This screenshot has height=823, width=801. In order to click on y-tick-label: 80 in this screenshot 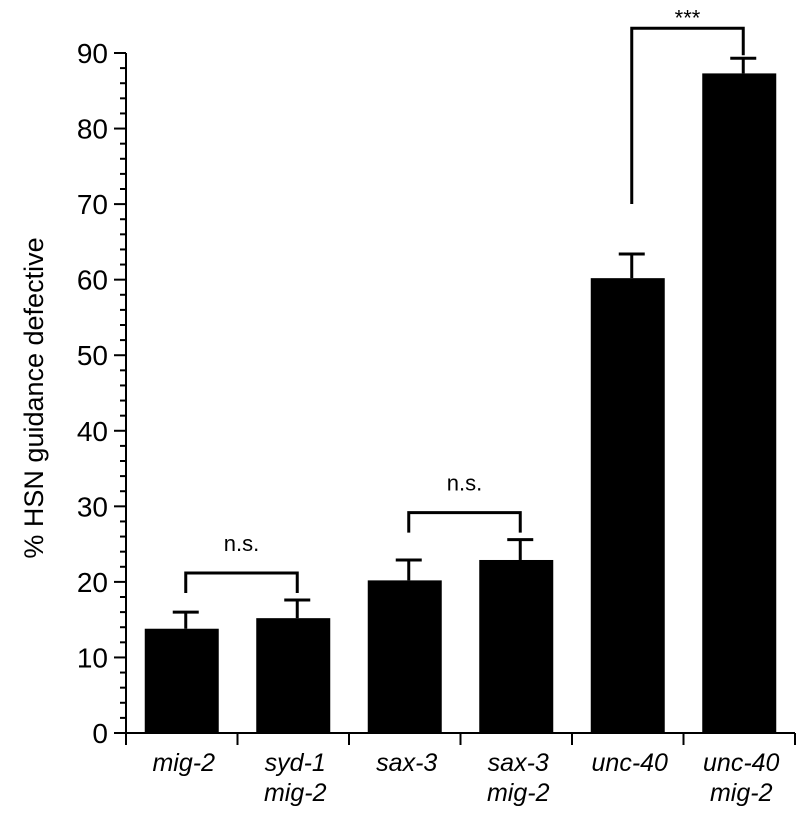, I will do `click(92, 129)`.